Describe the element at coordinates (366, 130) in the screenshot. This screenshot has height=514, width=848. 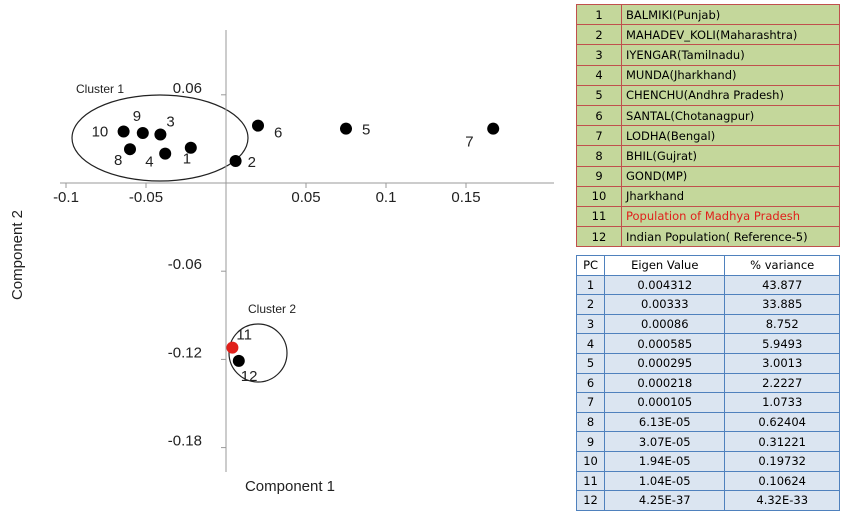
I see `point-label: 5` at that location.